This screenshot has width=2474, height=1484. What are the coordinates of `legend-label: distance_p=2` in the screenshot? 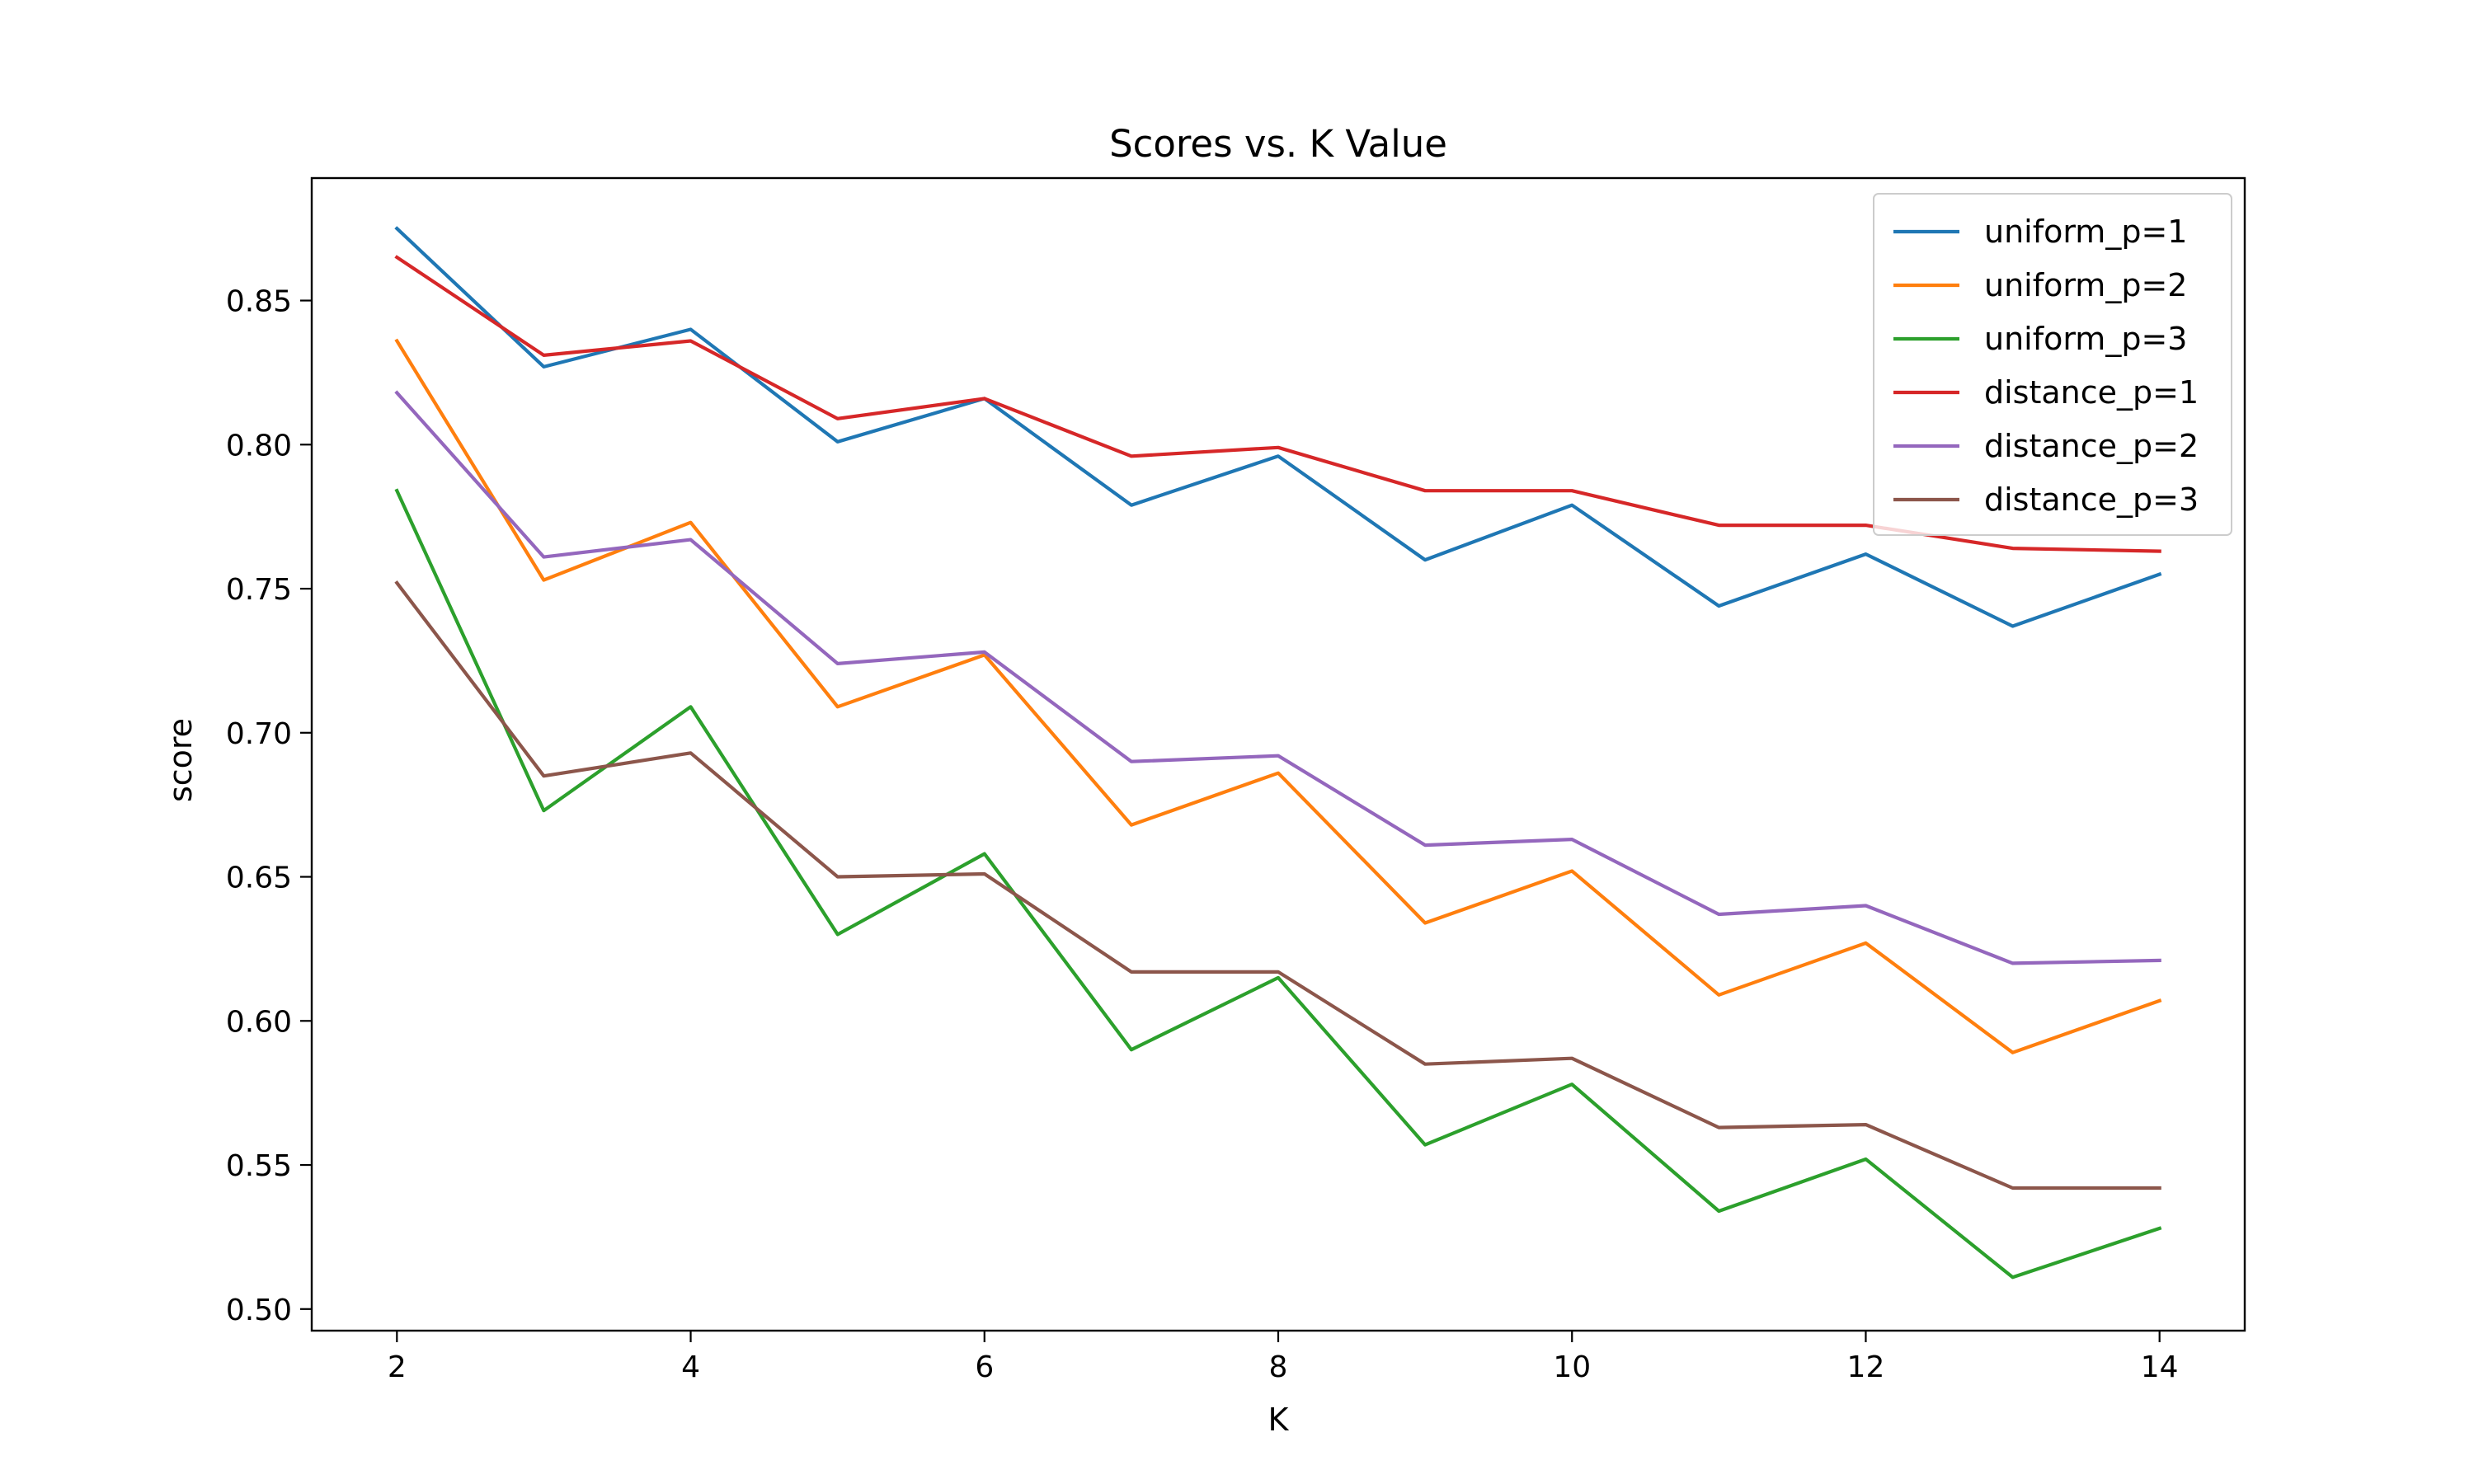 It's located at (2091, 446).